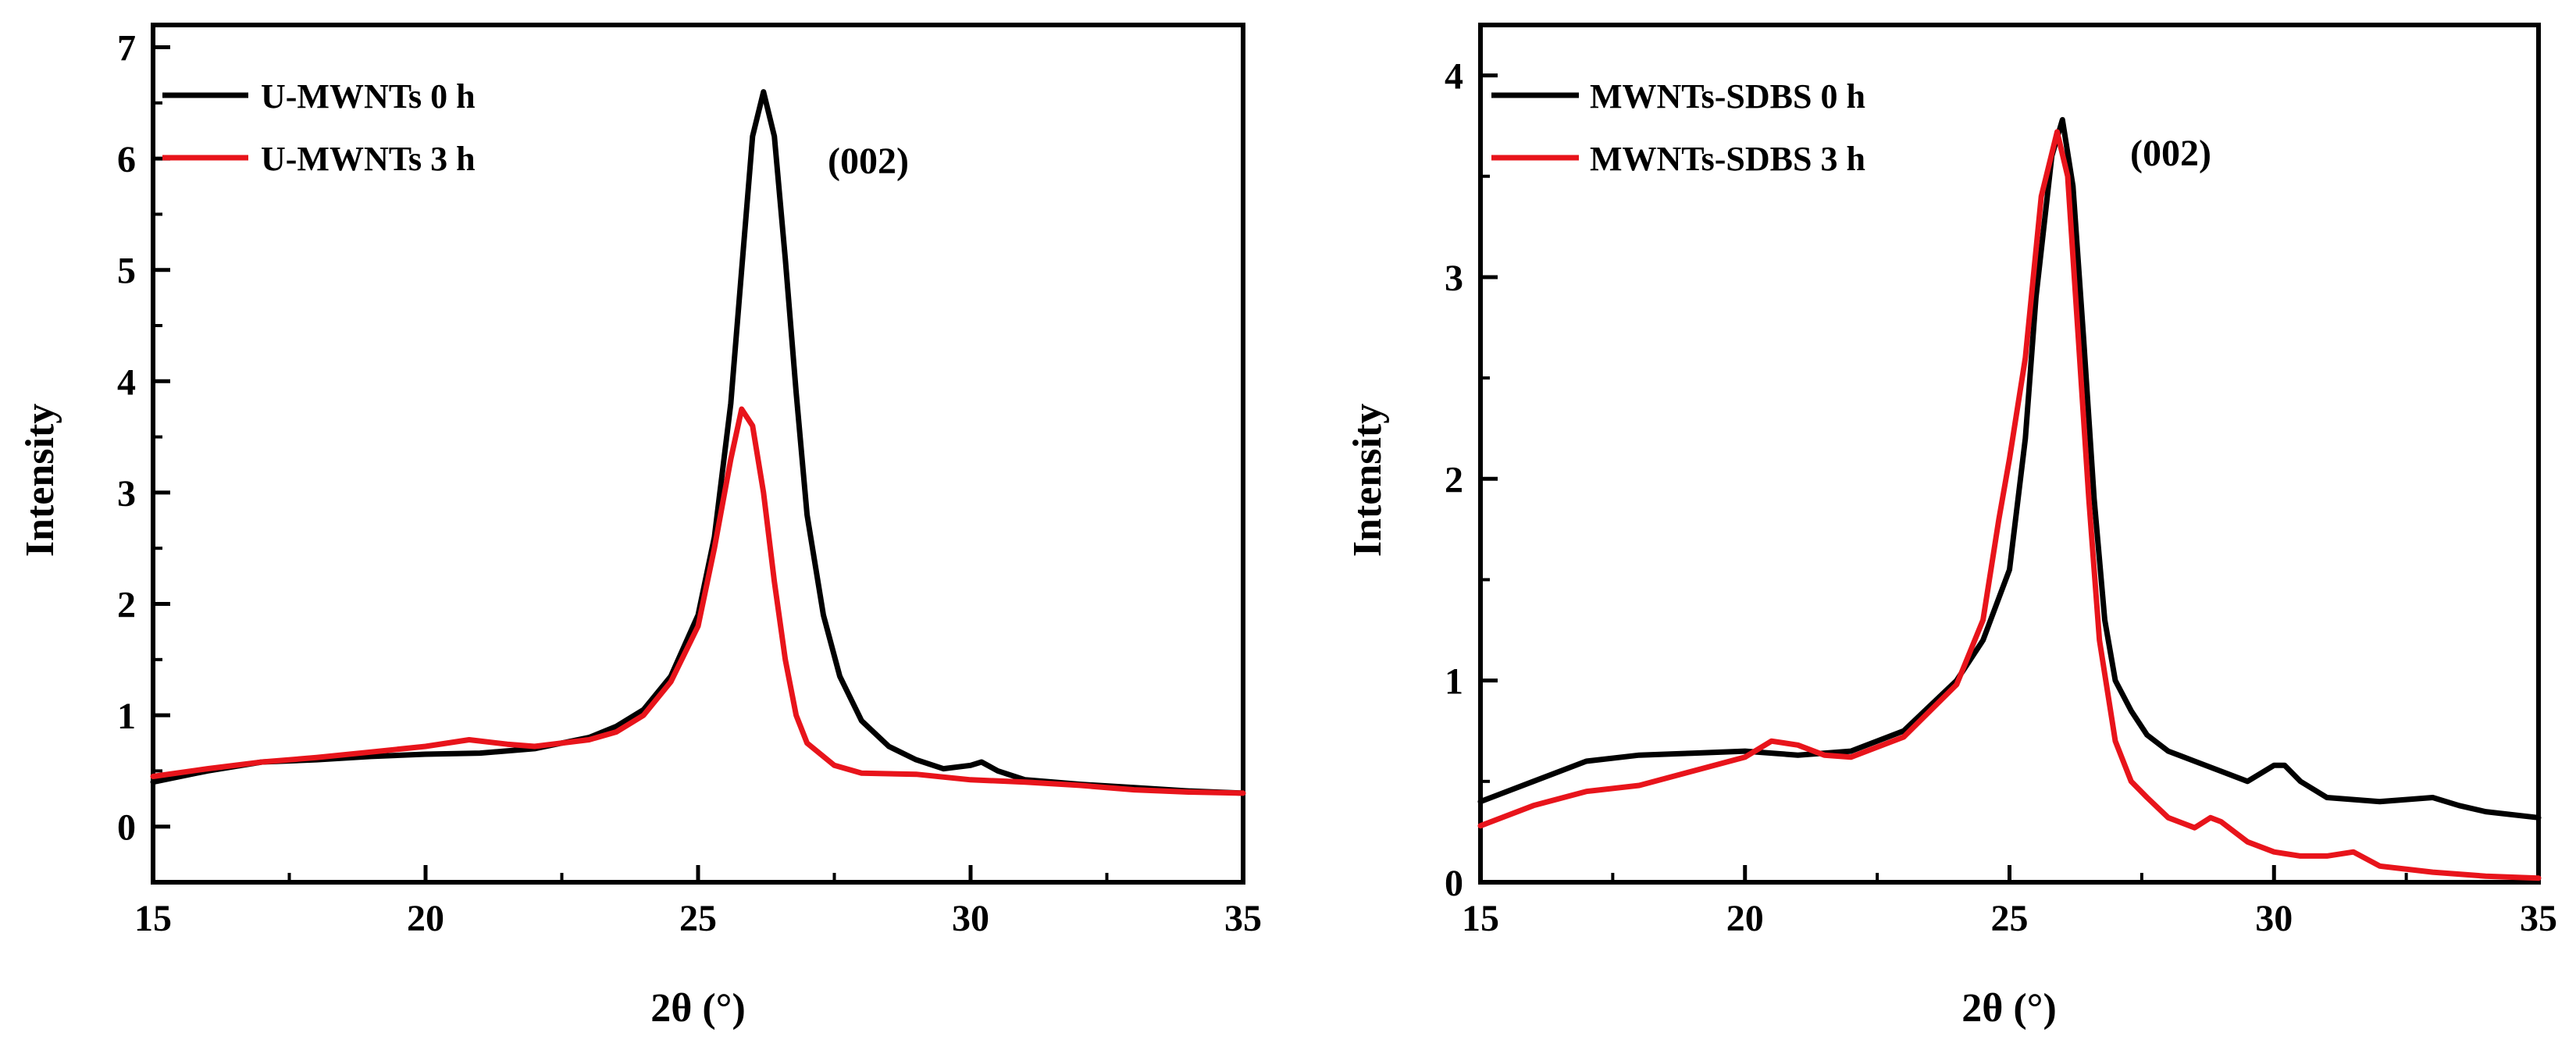 Image resolution: width=2576 pixels, height=1054 pixels. I want to click on y-ticks-left: 0 1 2 3 4 5 6 7, so click(143, 438).